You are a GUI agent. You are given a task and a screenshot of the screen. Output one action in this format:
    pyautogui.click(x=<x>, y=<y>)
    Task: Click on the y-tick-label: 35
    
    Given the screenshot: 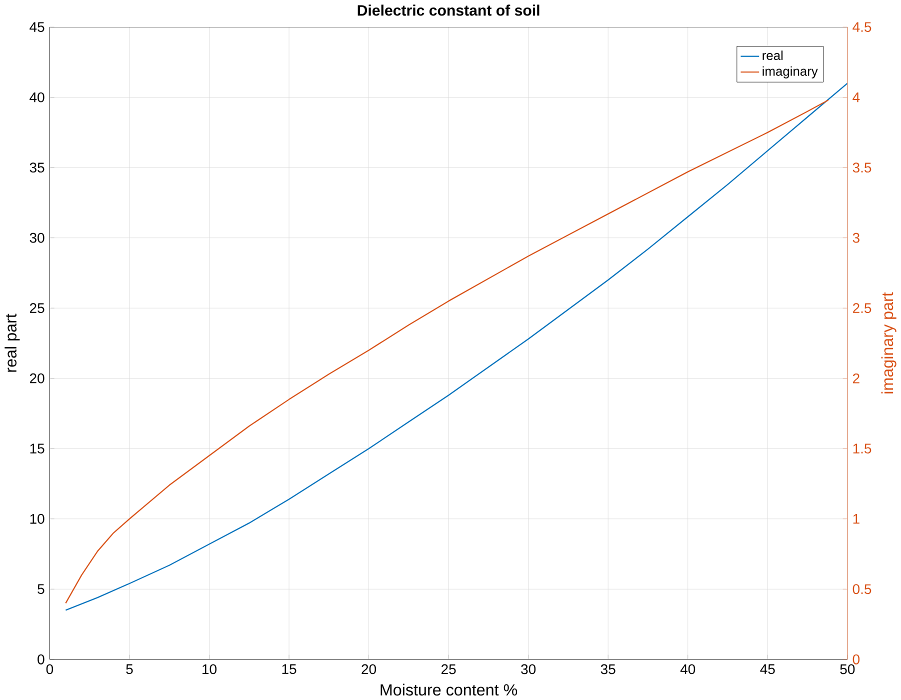 What is the action you would take?
    pyautogui.click(x=37, y=167)
    